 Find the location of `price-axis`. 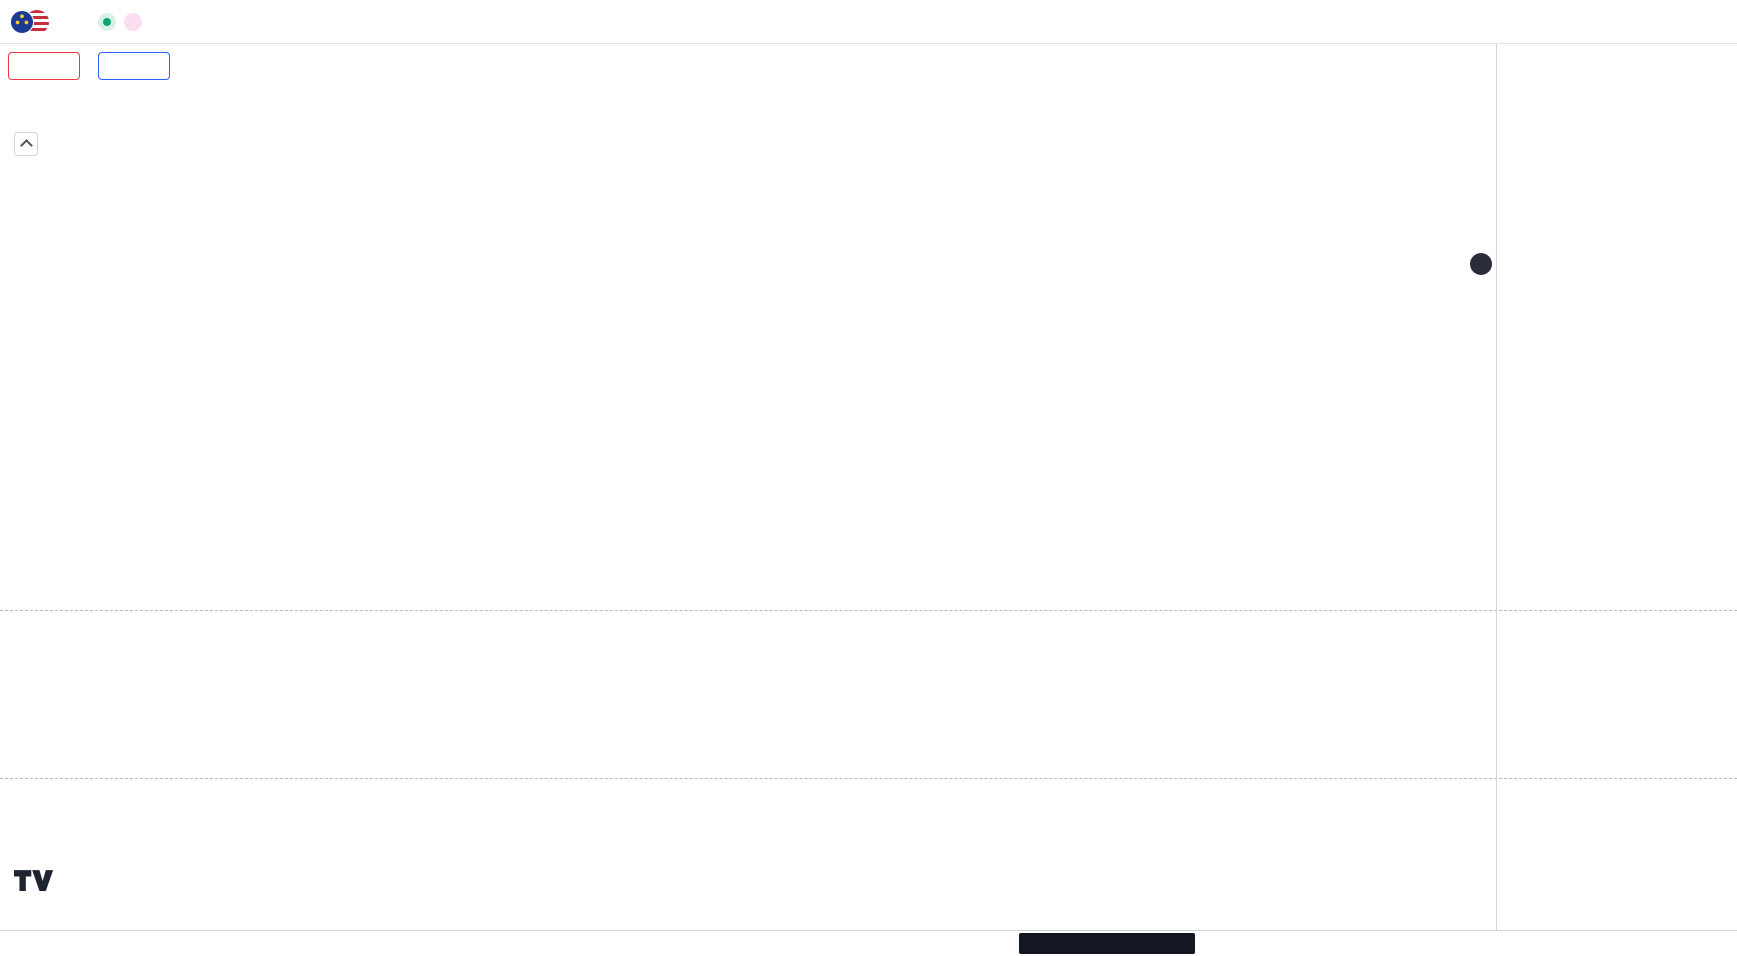

price-axis is located at coordinates (1616, 478).